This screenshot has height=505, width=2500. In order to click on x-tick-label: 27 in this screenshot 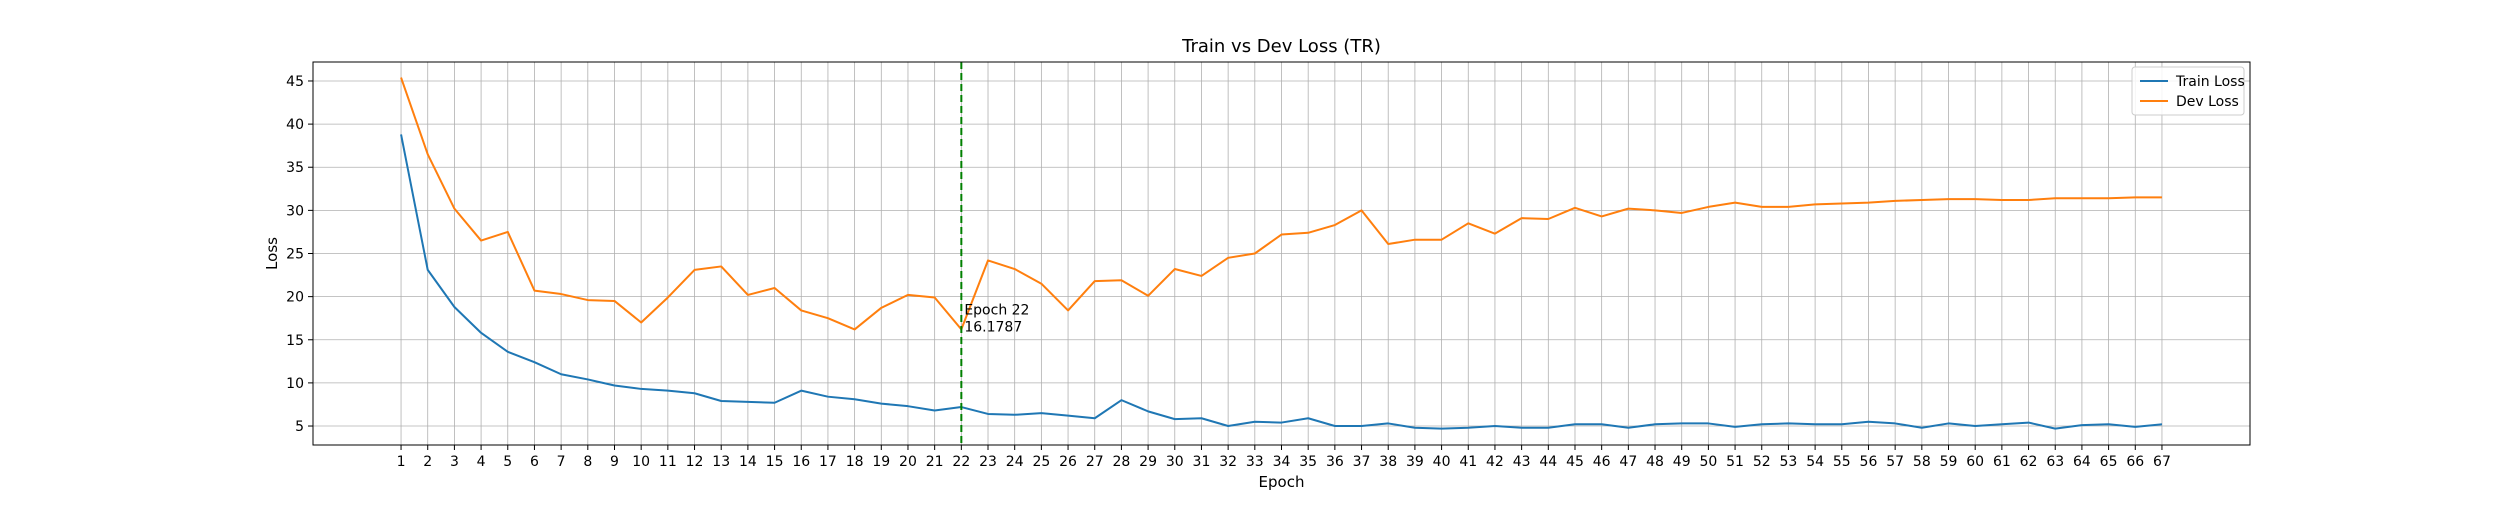, I will do `click(1095, 462)`.